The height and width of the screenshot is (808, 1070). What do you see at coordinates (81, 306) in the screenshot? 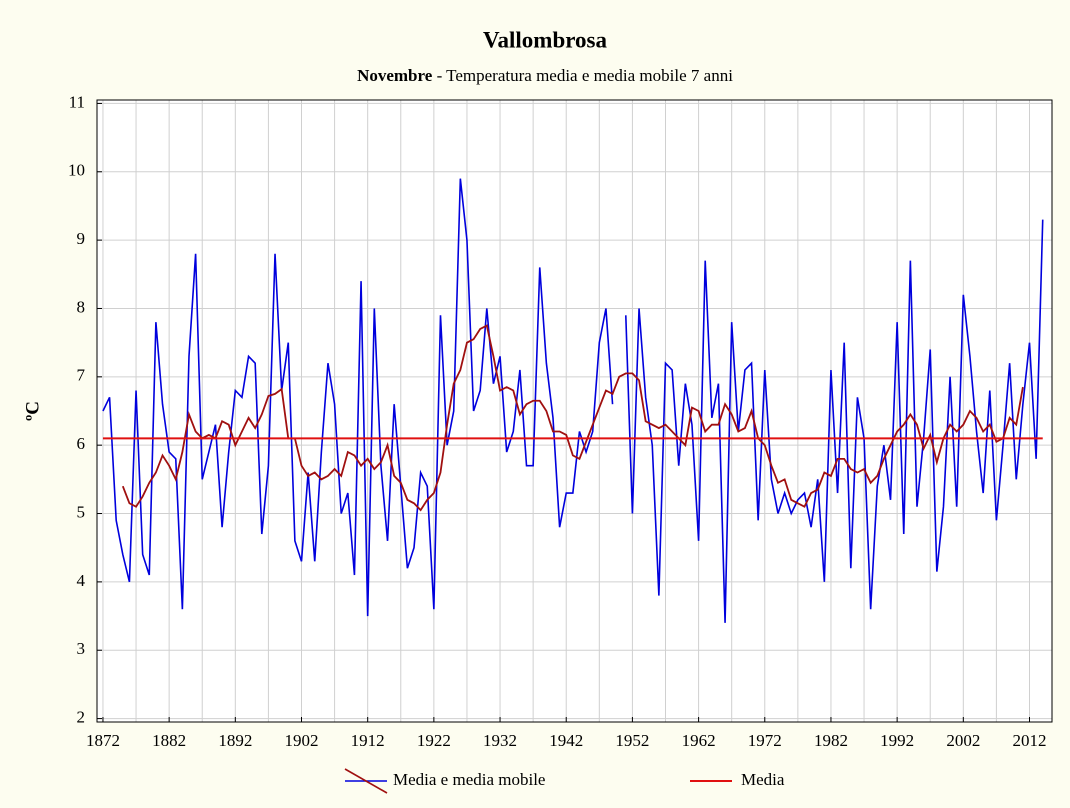
I see `y-tick-label: 8` at bounding box center [81, 306].